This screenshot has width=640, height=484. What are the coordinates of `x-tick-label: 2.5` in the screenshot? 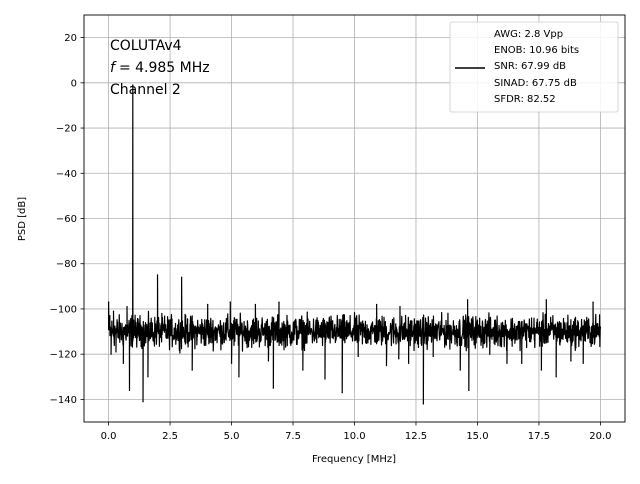 It's located at (170, 436).